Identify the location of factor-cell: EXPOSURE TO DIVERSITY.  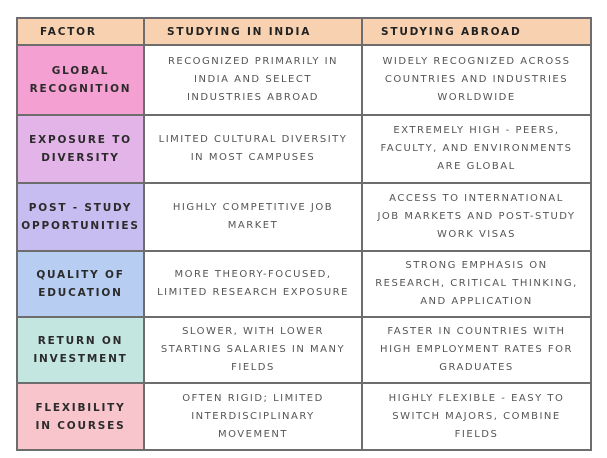
(80, 149).